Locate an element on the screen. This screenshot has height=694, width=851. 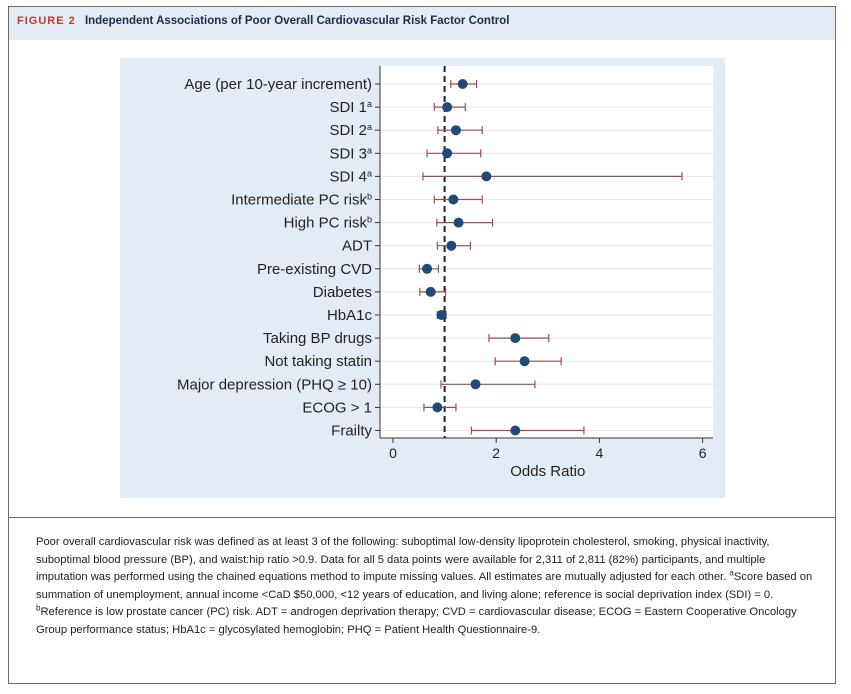
row-label: High PC riskb is located at coordinates (328, 223).